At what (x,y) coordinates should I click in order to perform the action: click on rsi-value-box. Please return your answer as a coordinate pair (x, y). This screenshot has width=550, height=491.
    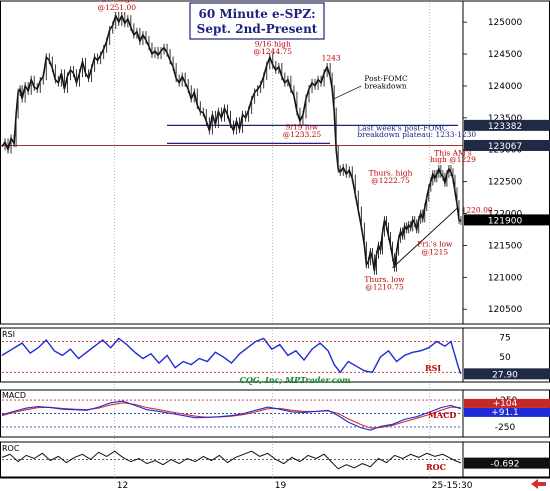
    Looking at the image, I should click on (507, 374).